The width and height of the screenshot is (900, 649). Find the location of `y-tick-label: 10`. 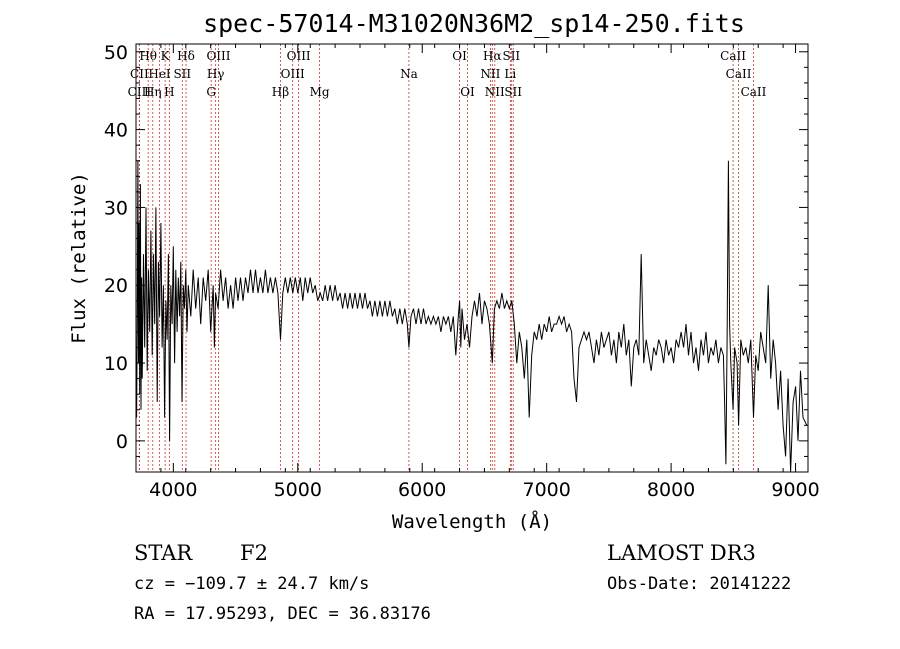

y-tick-label: 10 is located at coordinates (116, 364).